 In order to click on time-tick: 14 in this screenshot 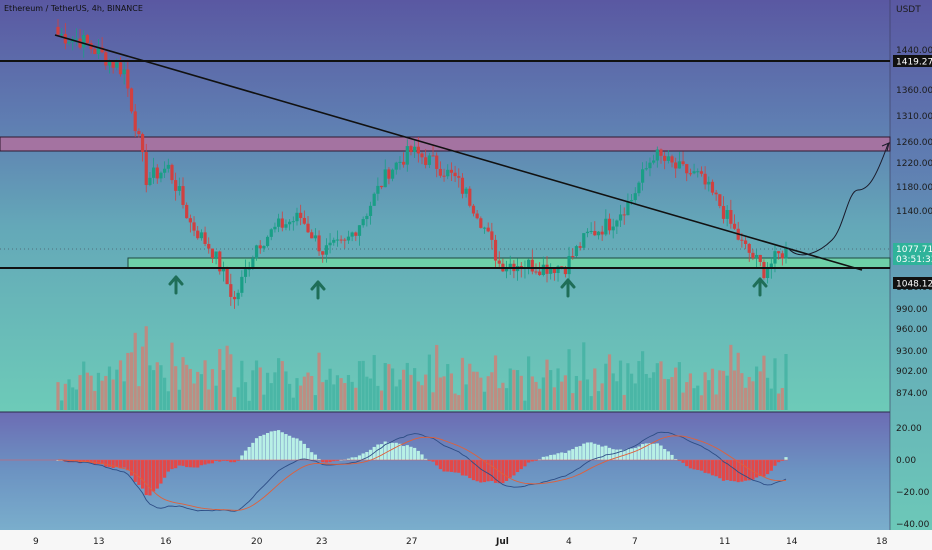, I will do `click(792, 542)`.